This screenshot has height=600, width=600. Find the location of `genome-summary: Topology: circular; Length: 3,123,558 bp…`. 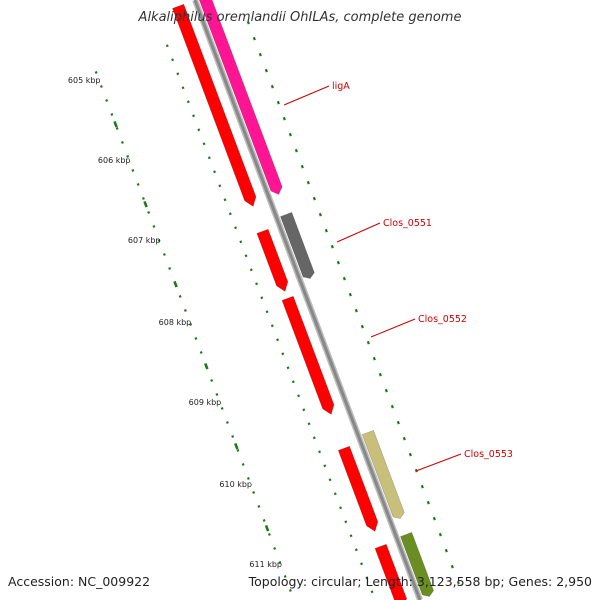

genome-summary: Topology: circular; Length: 3,123,558 bp… is located at coordinates (420, 581).